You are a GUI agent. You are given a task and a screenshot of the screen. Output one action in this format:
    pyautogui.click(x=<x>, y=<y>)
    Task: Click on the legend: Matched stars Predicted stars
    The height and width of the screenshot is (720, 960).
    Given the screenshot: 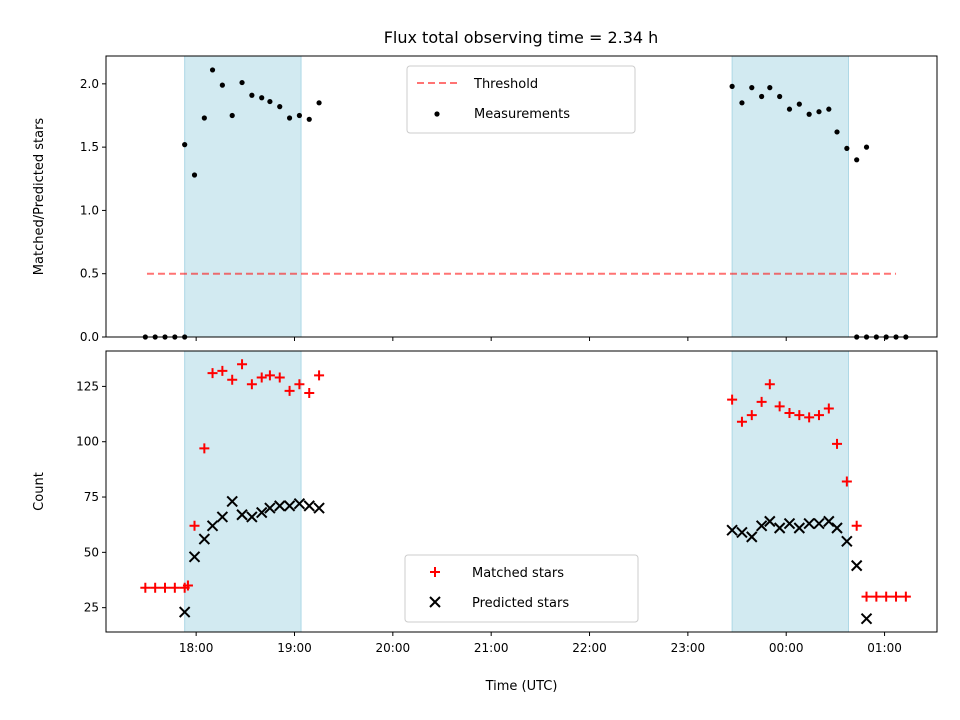 What is the action you would take?
    pyautogui.click(x=521, y=588)
    